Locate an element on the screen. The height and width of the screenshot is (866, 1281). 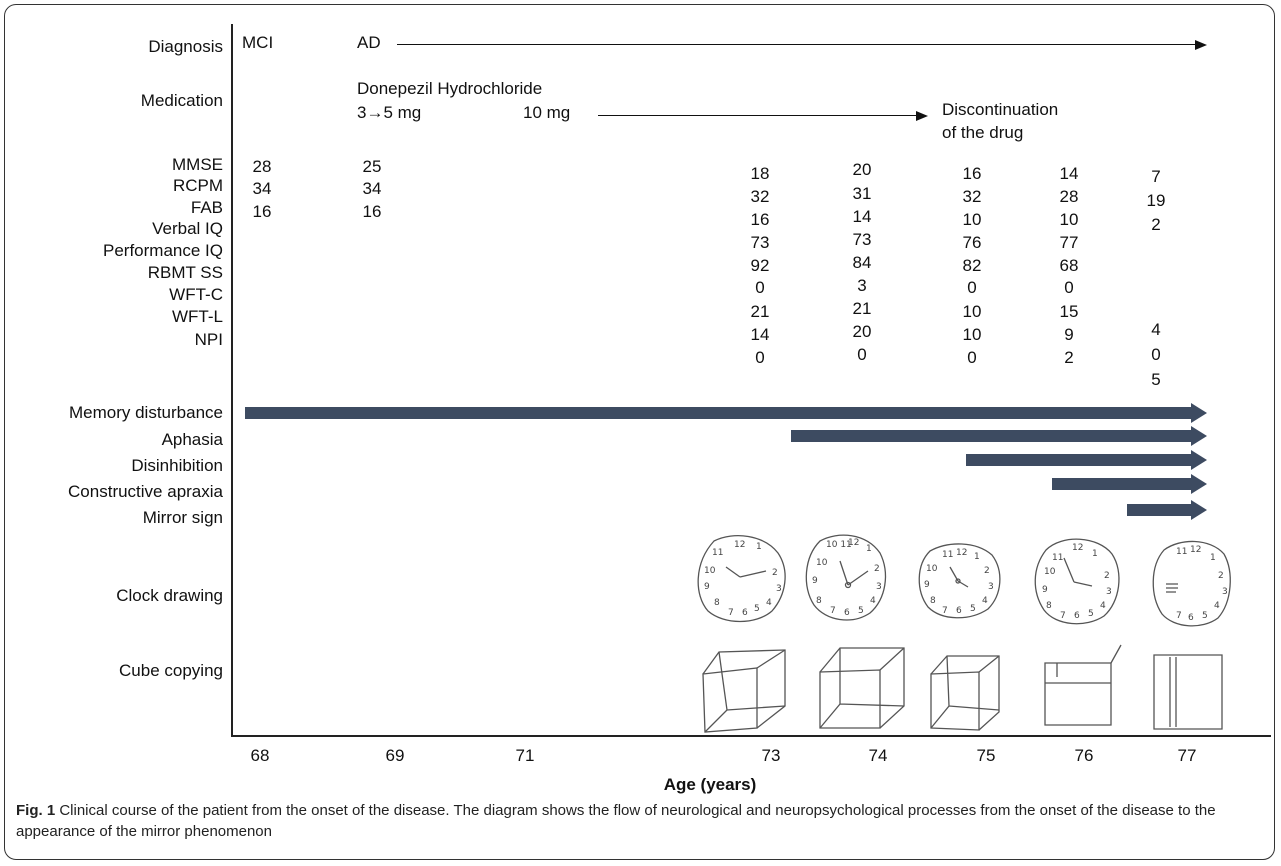
label-diagnosis: Diagnosis is located at coordinates (185, 47).